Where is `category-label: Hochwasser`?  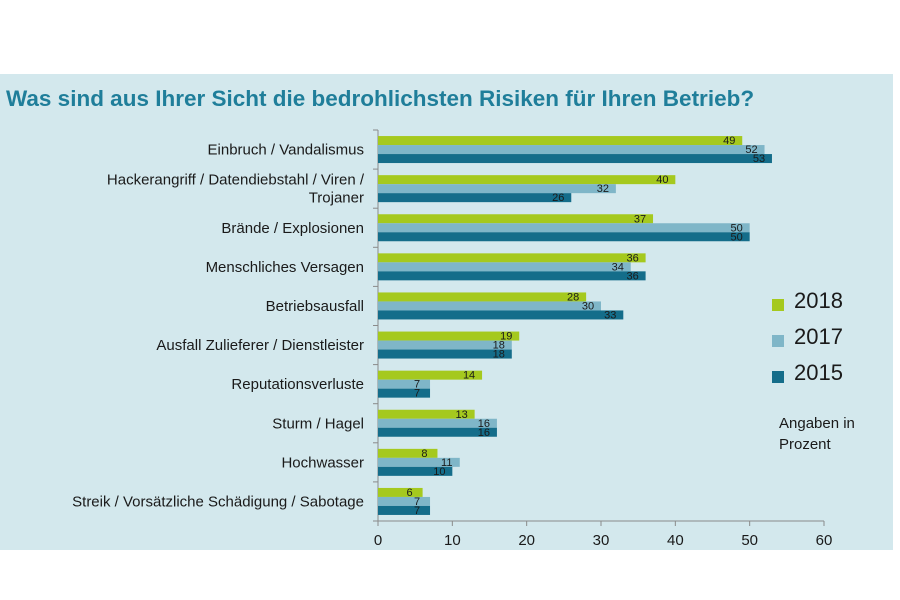
category-label: Hochwasser is located at coordinates (322, 462).